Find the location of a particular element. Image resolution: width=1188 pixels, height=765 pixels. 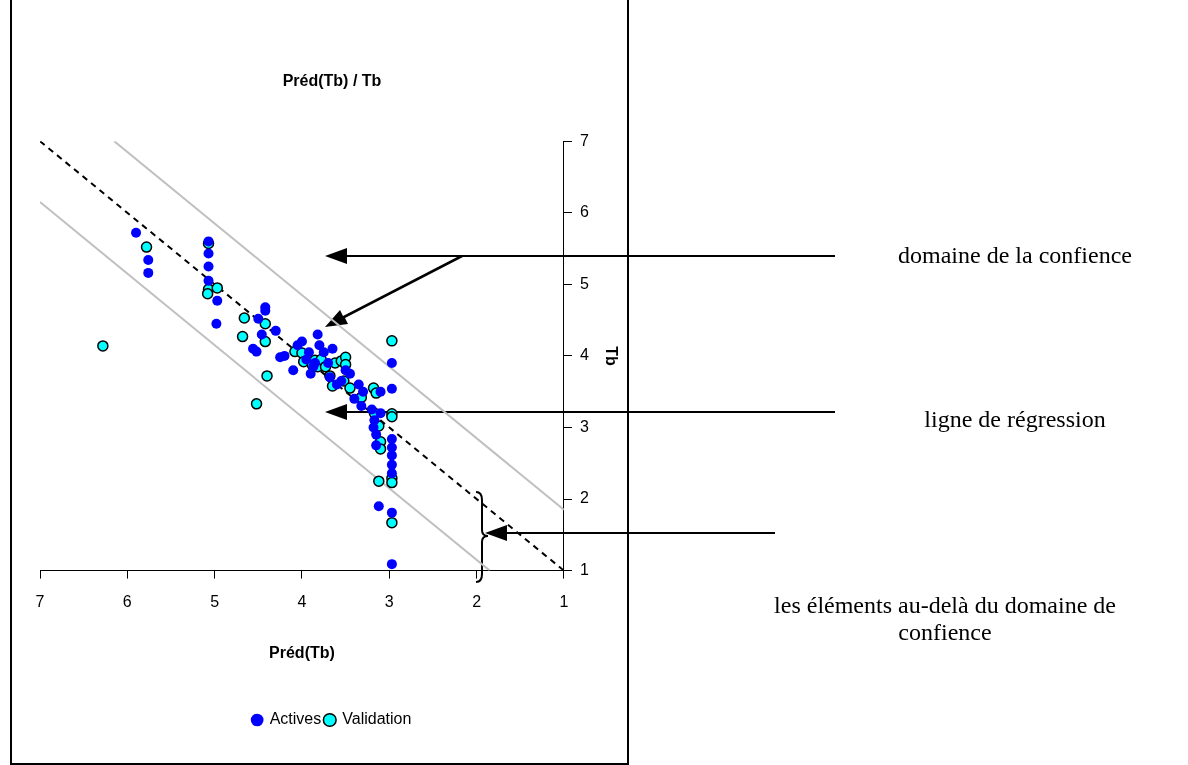

x-tick-label: 6 is located at coordinates (127, 601).